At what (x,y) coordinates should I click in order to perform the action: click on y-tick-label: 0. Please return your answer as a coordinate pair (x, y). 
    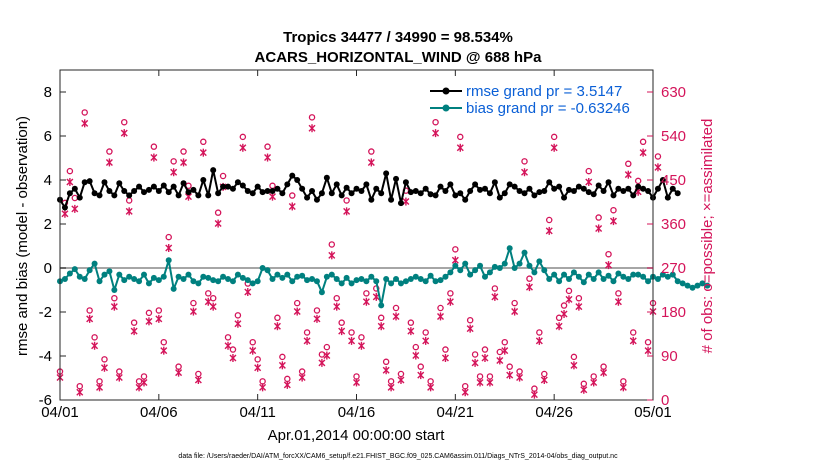
    Looking at the image, I should click on (48, 268).